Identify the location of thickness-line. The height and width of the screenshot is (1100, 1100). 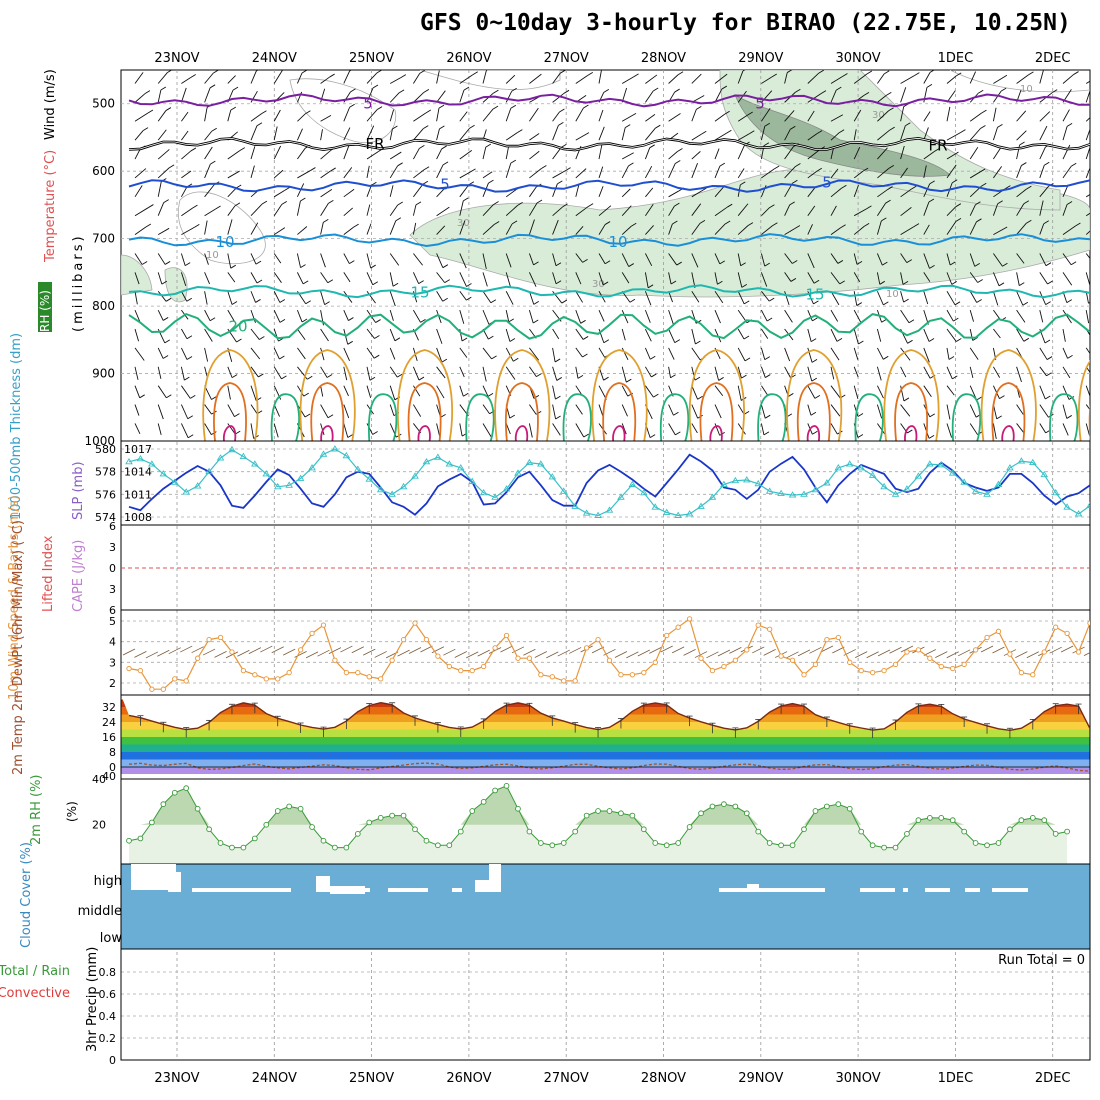
(609, 484).